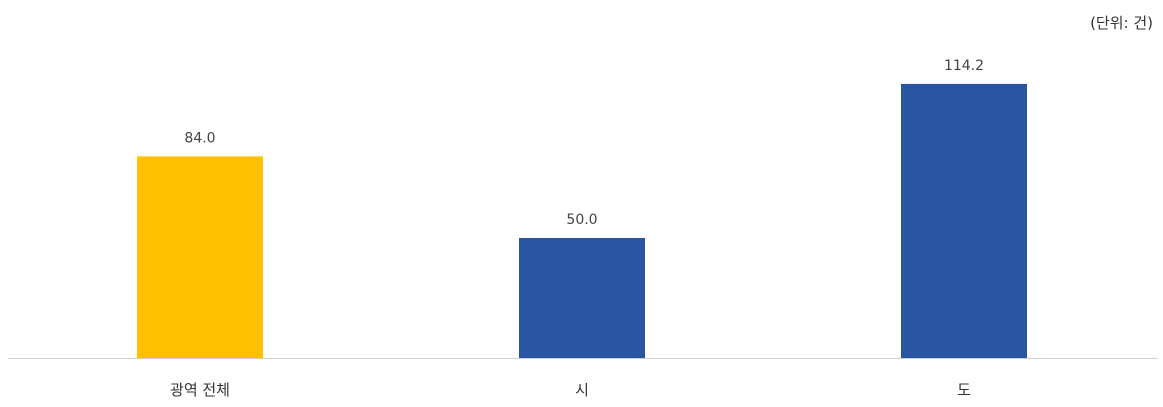 The image size is (1163, 407). What do you see at coordinates (582, 390) in the screenshot?
I see `category-label-2: 시` at bounding box center [582, 390].